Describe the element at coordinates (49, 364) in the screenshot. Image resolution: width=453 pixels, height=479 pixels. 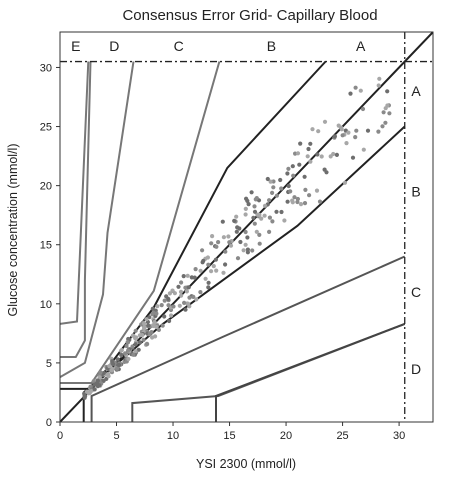
I see `y-tick-label: 5` at that location.